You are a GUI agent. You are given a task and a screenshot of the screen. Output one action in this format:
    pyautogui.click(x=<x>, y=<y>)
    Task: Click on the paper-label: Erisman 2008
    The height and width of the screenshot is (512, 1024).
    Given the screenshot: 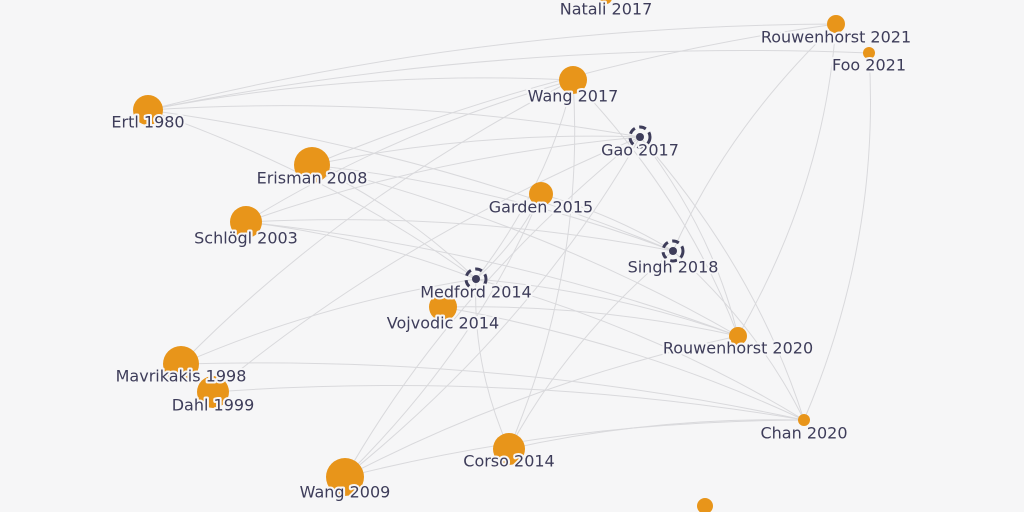 What is the action you would take?
    pyautogui.click(x=312, y=178)
    